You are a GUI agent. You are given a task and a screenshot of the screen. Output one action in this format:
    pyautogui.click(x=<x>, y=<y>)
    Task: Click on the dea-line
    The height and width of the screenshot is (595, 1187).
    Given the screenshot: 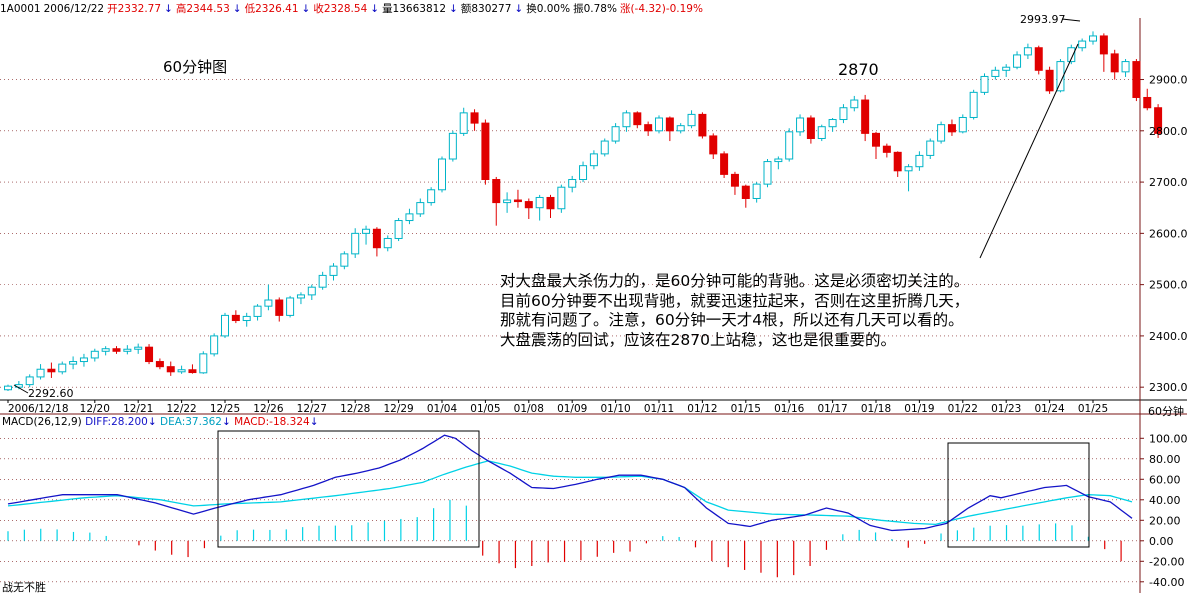 What is the action you would take?
    pyautogui.click(x=570, y=493)
    